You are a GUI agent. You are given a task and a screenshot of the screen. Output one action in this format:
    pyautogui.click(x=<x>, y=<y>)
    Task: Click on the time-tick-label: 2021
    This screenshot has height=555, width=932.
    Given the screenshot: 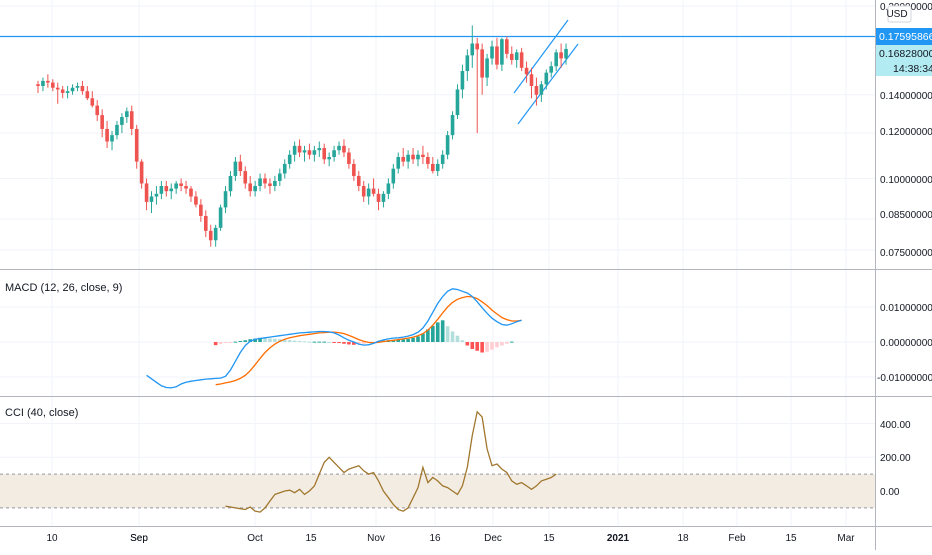 What is the action you would take?
    pyautogui.click(x=618, y=538)
    